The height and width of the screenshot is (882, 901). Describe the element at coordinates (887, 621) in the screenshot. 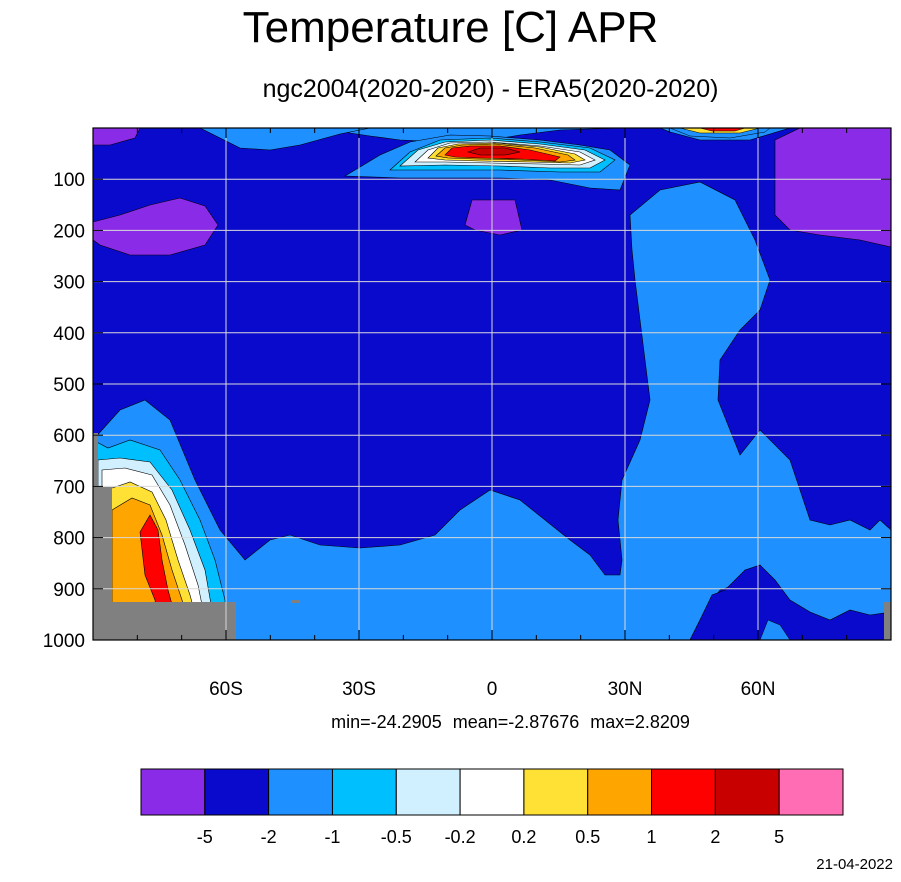

I see `missing-data-arctic` at that location.